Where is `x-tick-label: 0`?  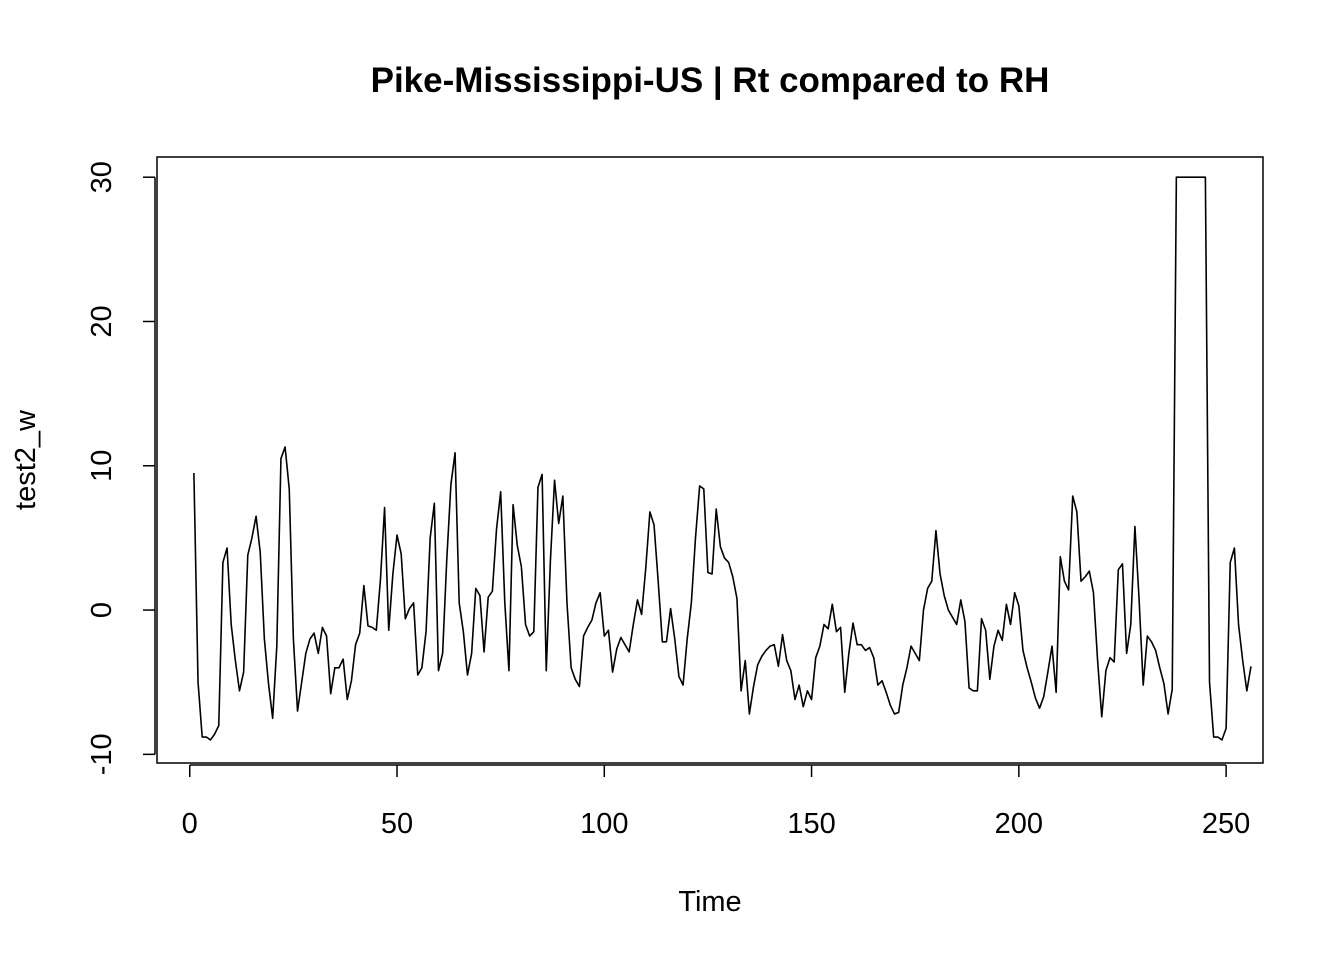 x-tick-label: 0 is located at coordinates (190, 824).